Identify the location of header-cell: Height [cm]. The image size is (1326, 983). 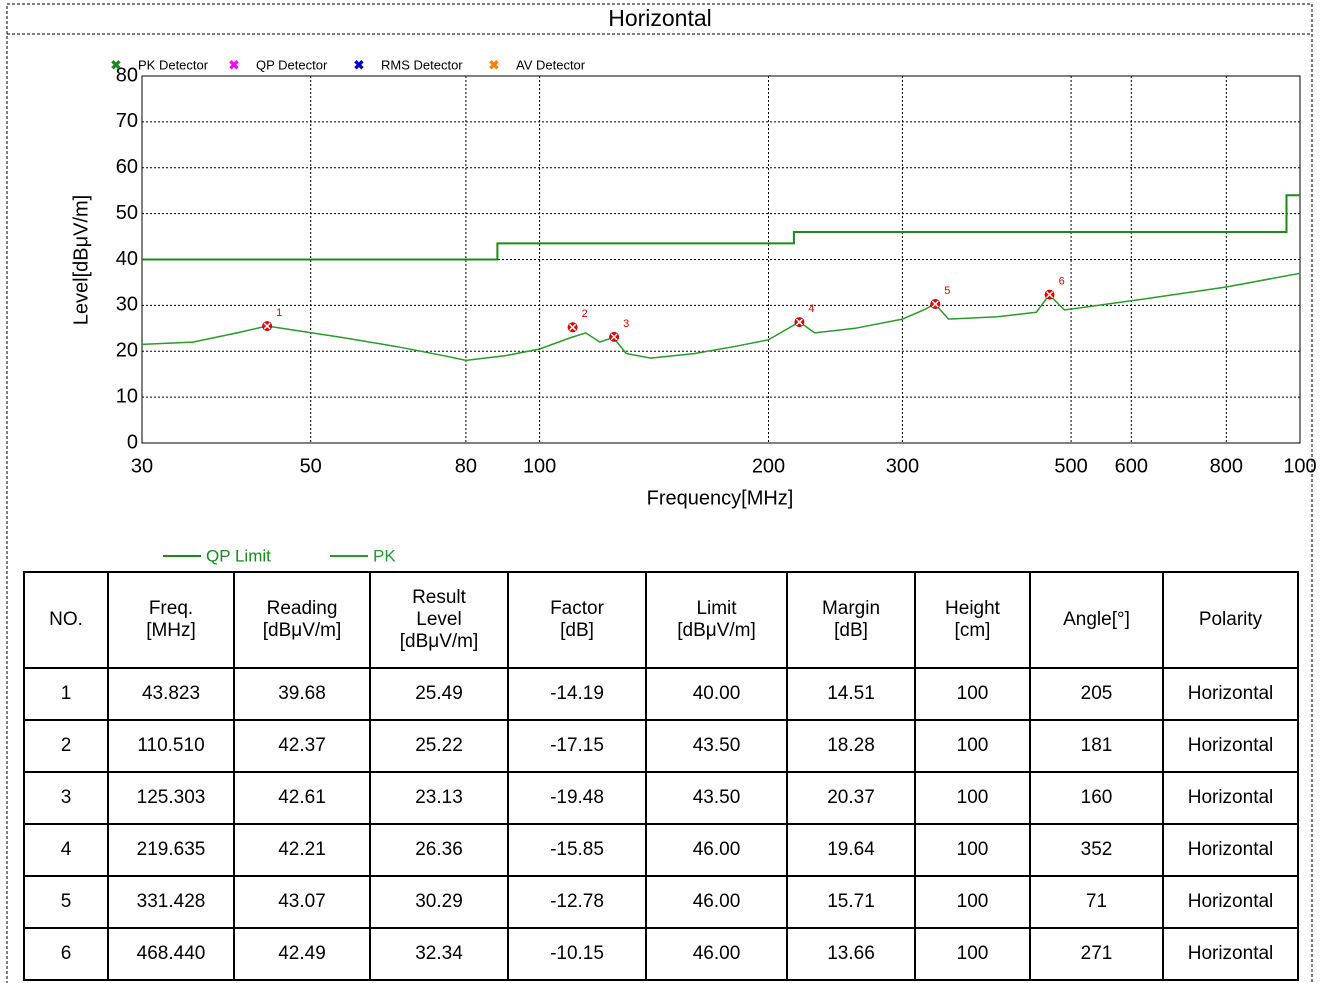
(972, 620).